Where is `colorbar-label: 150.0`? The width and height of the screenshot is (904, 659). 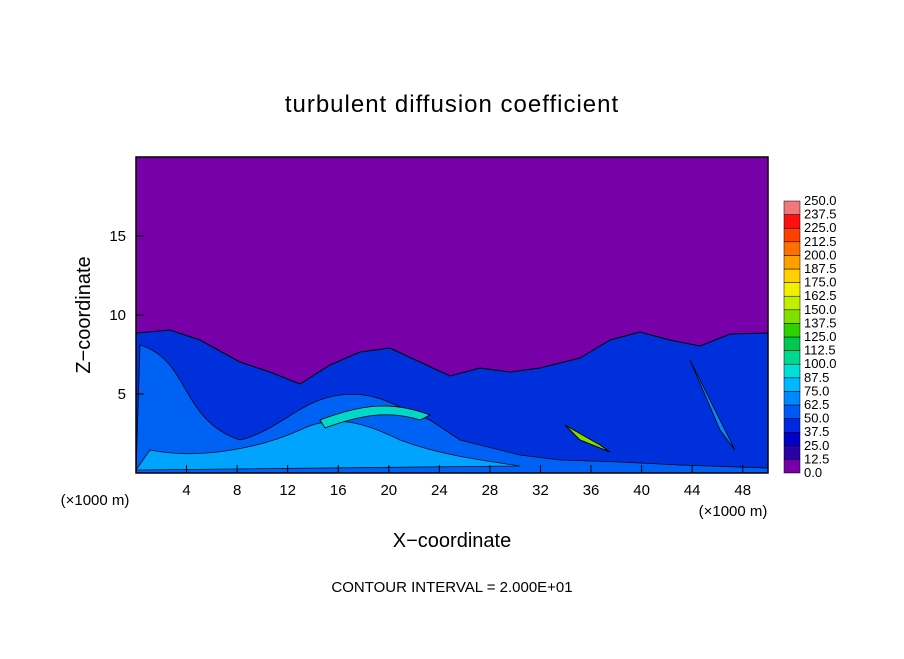
colorbar-label: 150.0 is located at coordinates (820, 309).